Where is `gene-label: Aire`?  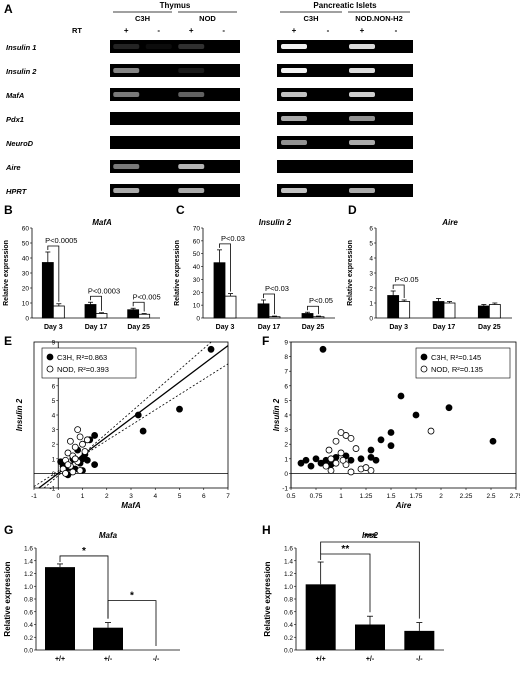 gene-label: Aire is located at coordinates (13, 167).